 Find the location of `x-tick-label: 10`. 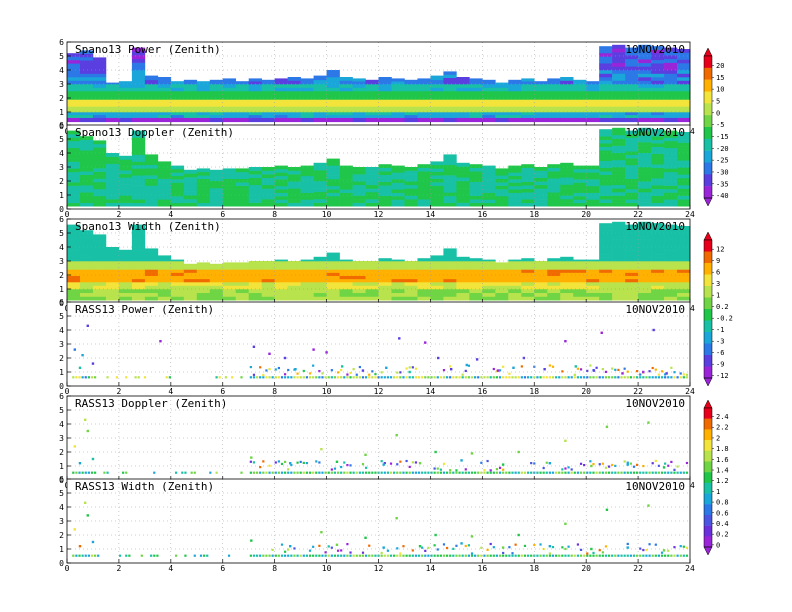

x-tick-label: 10 is located at coordinates (327, 568).